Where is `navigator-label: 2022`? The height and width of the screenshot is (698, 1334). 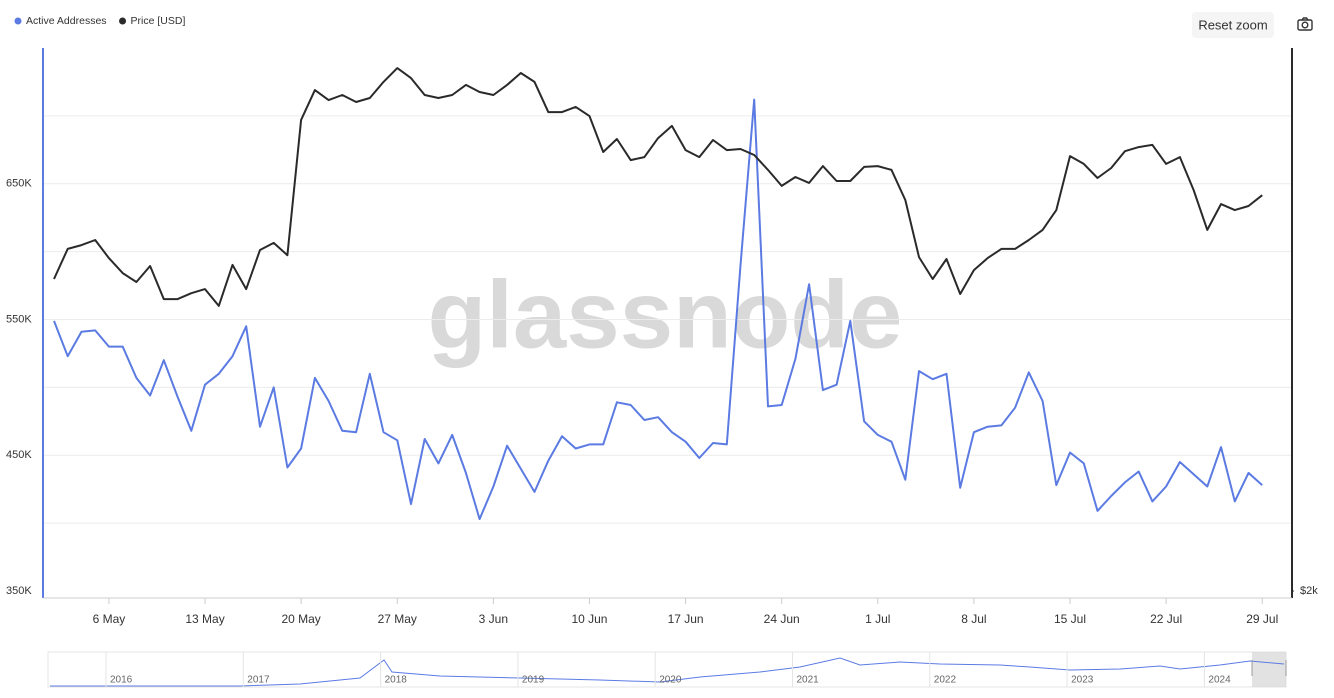
navigator-label: 2022 is located at coordinates (945, 680).